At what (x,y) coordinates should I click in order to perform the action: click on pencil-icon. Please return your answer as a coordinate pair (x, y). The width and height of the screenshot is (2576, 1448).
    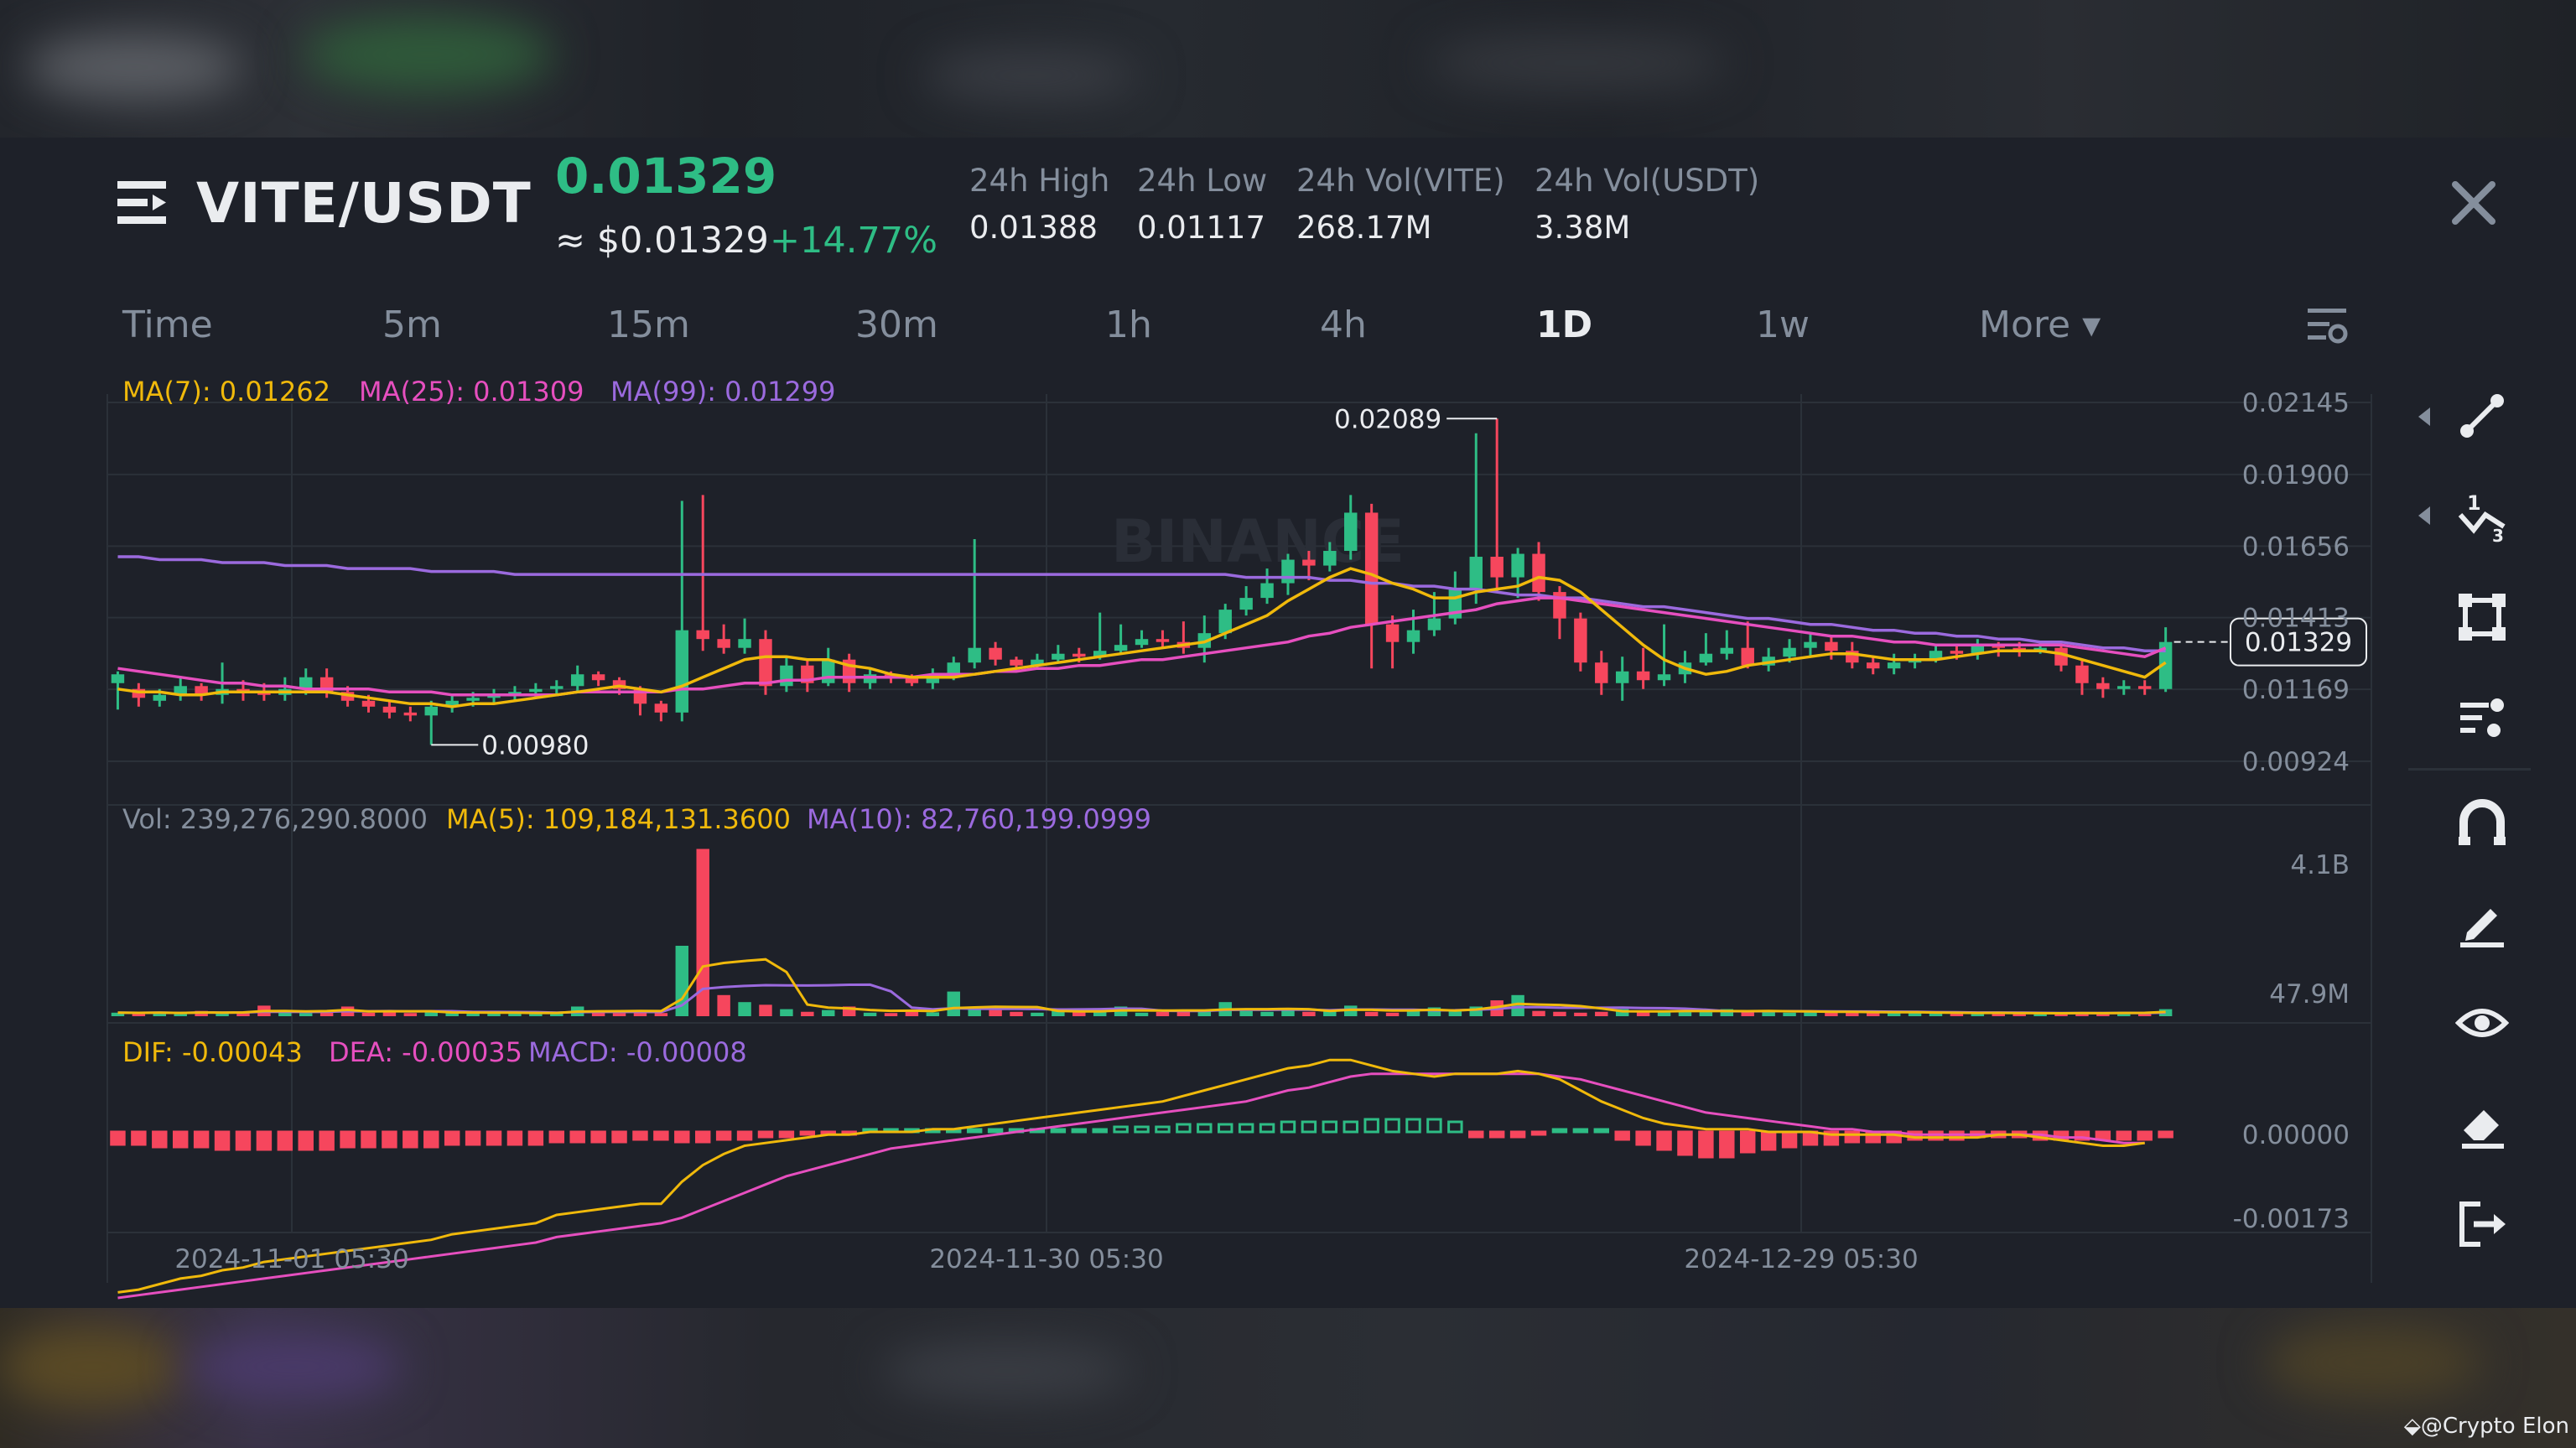
    Looking at the image, I should click on (2482, 922).